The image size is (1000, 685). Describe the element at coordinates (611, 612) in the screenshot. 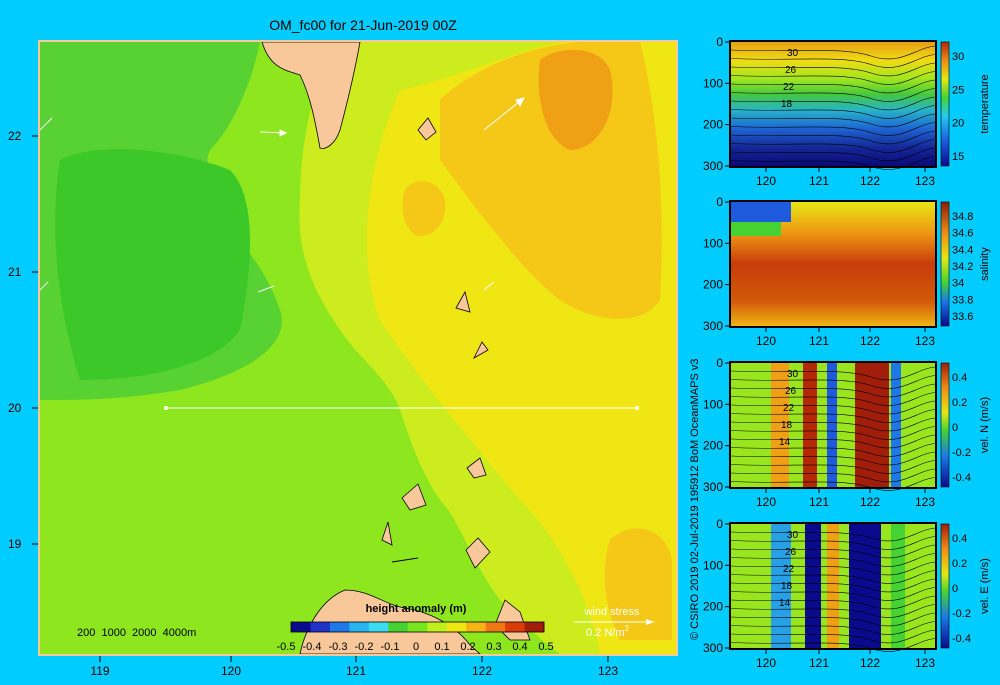

I see `wind-stress-label: wind stress` at that location.